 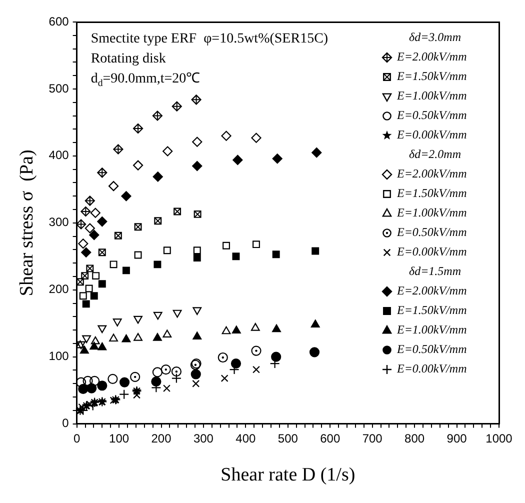 What do you see at coordinates (372, 438) in the screenshot?
I see `x-tick-label: 700` at bounding box center [372, 438].